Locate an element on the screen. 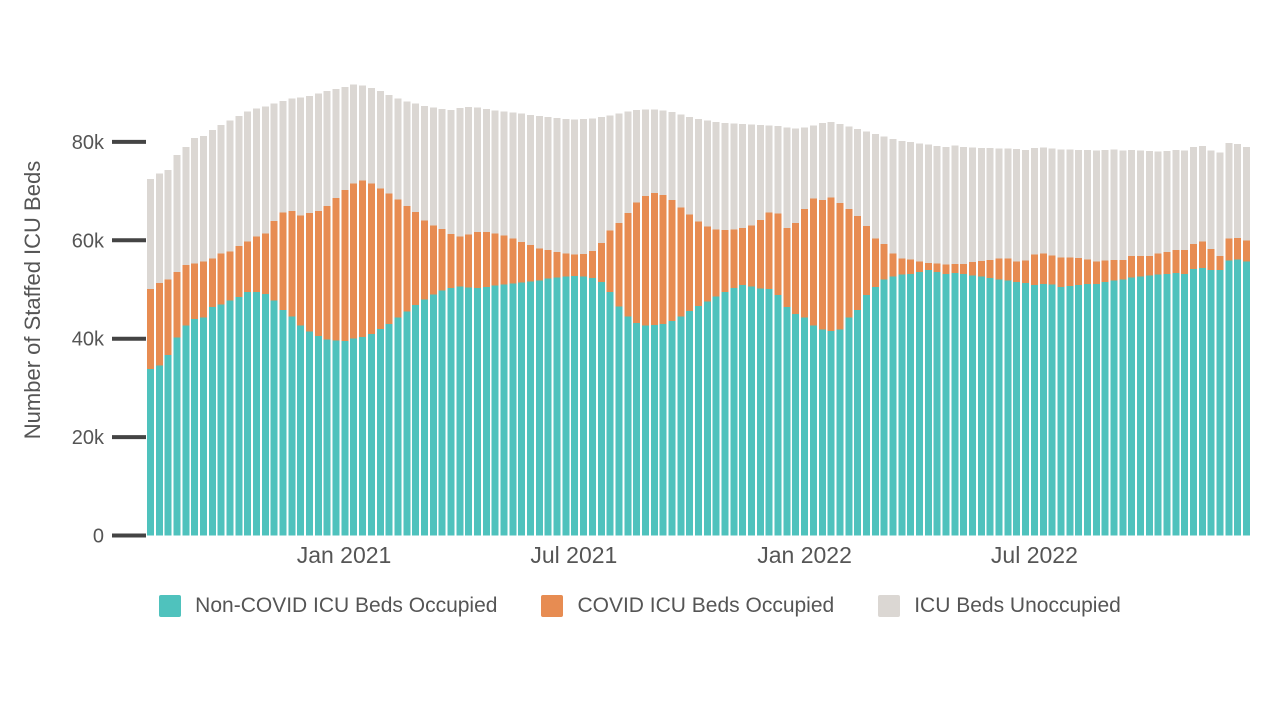 The width and height of the screenshot is (1280, 723). y-axis-tick-label: 40k is located at coordinates (88, 340).